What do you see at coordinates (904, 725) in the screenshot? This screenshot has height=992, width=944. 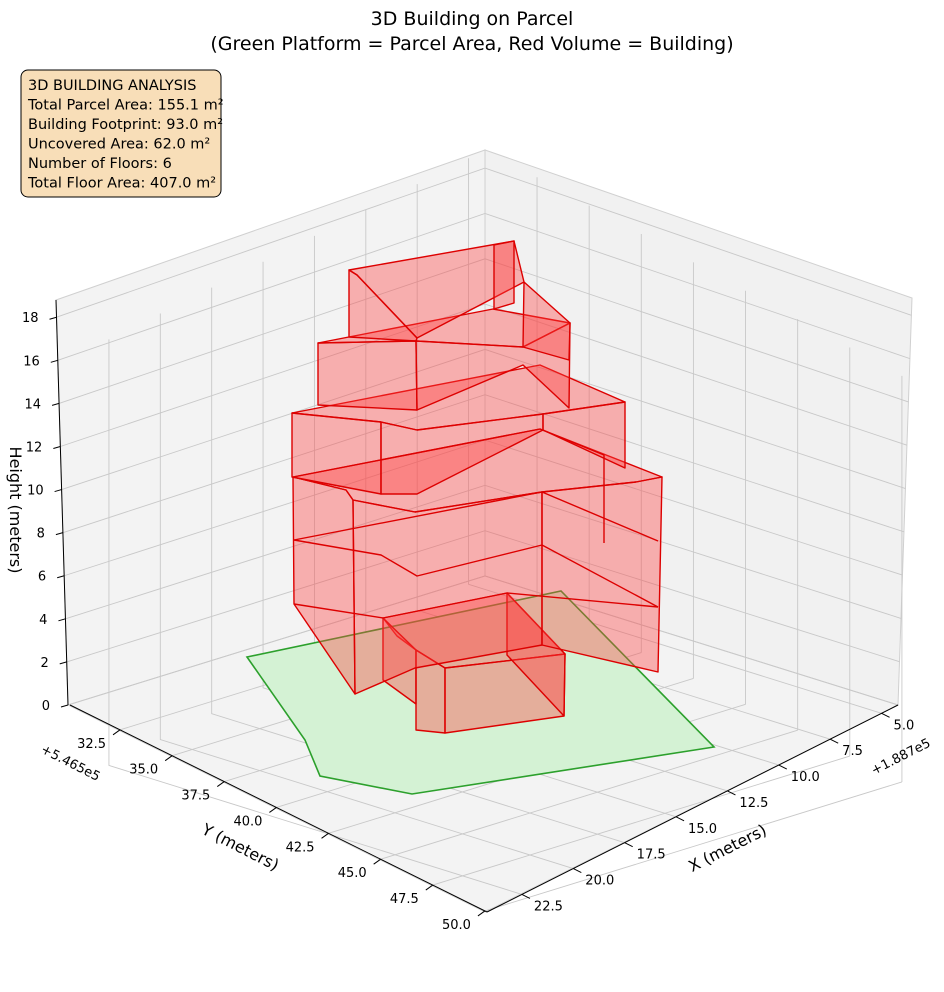 I see `x-tick-label: 5.0` at bounding box center [904, 725].